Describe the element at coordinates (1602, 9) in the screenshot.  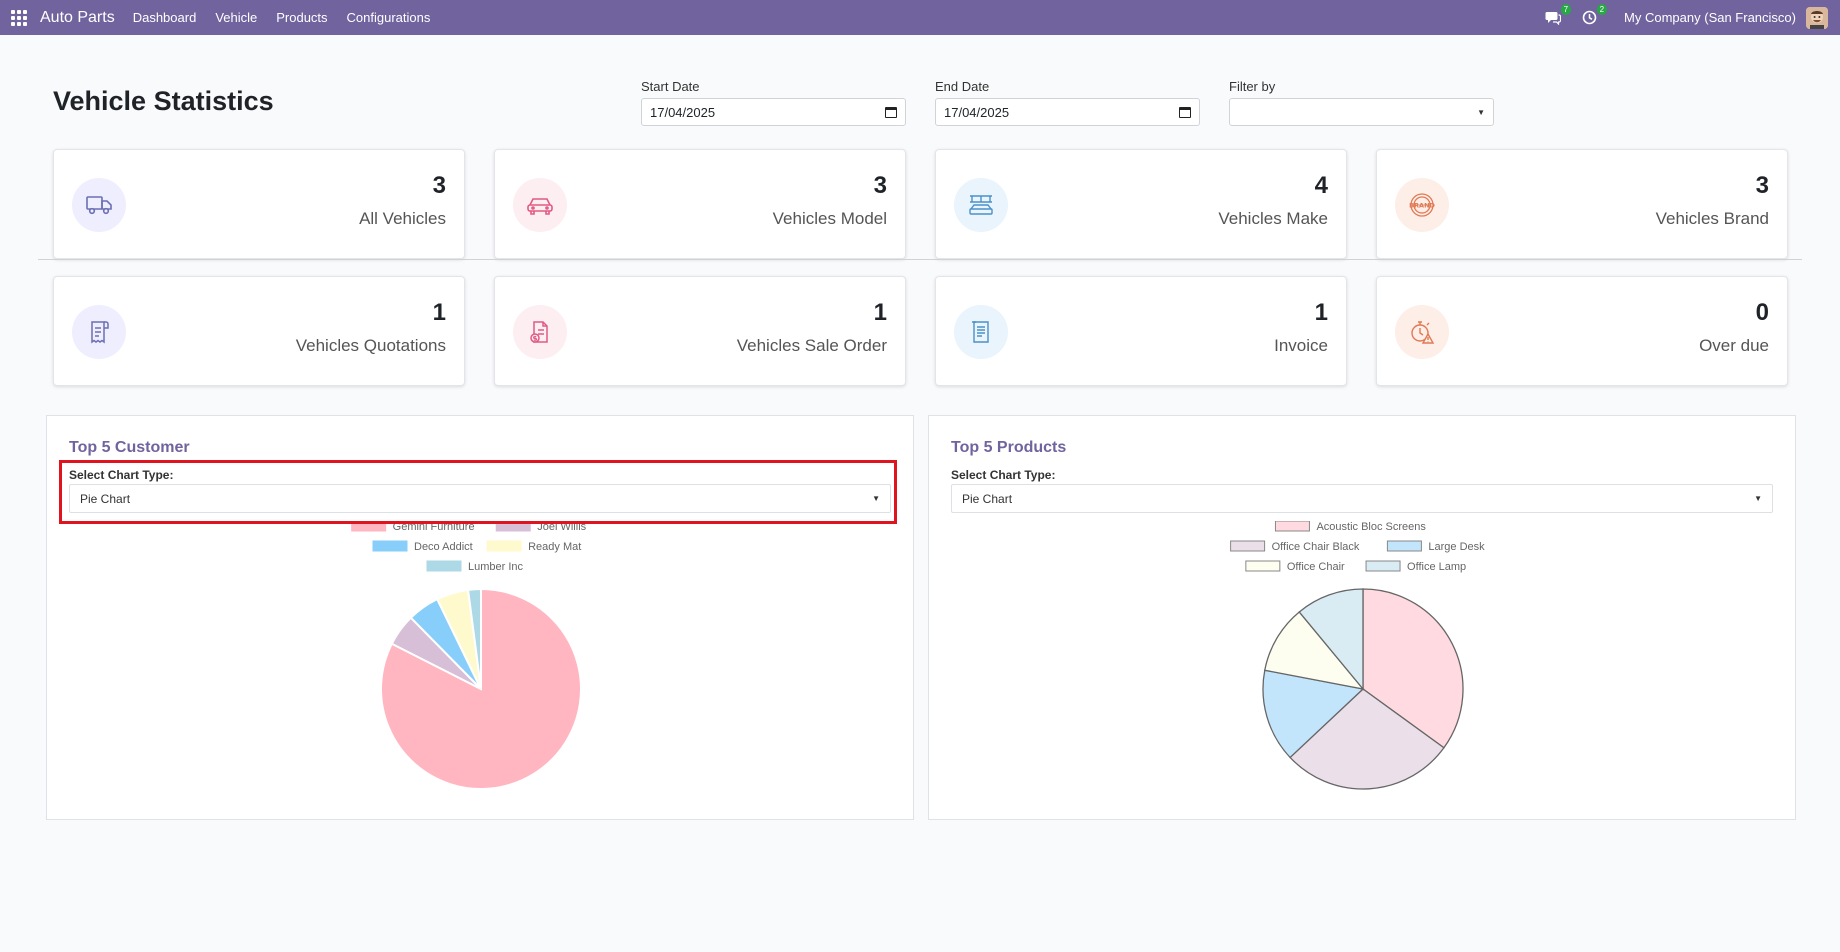
I see `activity-badge: 2` at that location.